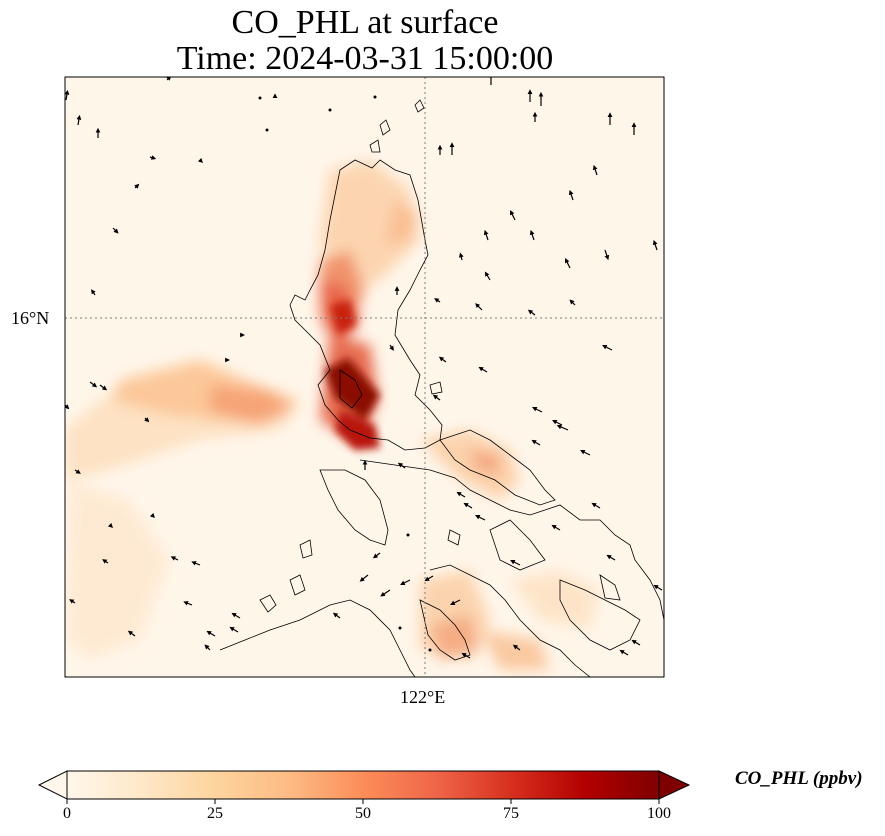 The width and height of the screenshot is (885, 836). I want to click on colorbar-extend-min, so click(52, 785).